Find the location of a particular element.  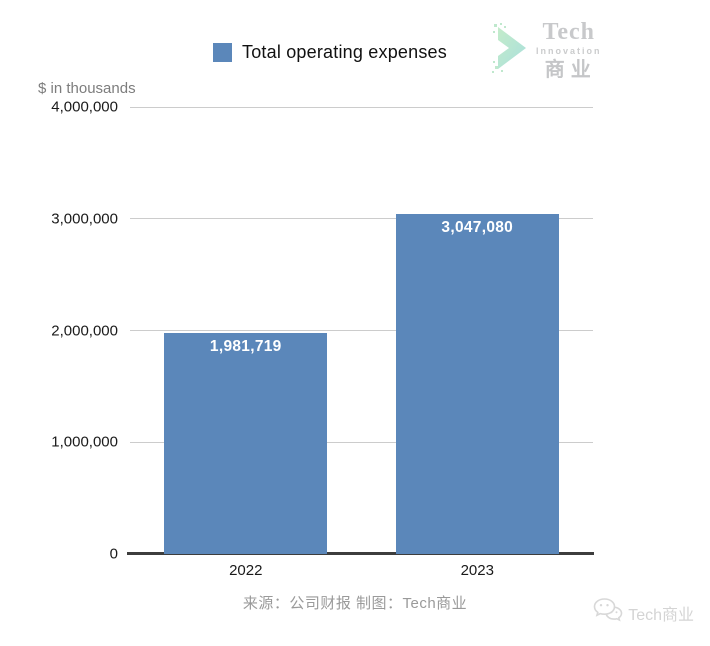

y-tick-label: 0 is located at coordinates (113, 554).